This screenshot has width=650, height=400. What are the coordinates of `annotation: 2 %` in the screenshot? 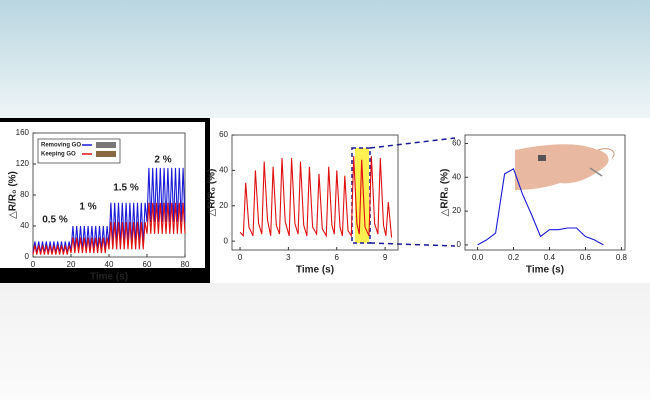 It's located at (162, 160).